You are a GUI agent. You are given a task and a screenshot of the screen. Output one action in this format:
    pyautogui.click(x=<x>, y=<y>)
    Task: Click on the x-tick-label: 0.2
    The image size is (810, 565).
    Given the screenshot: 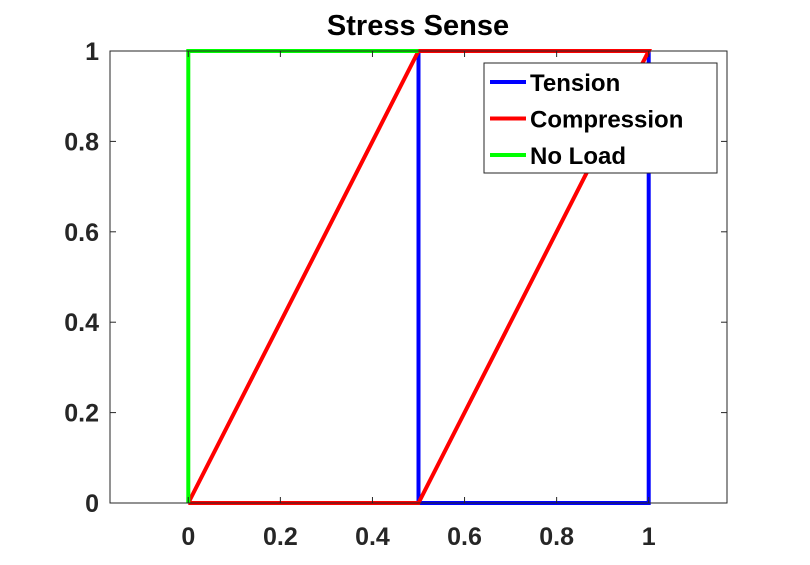 What is the action you would take?
    pyautogui.click(x=280, y=537)
    